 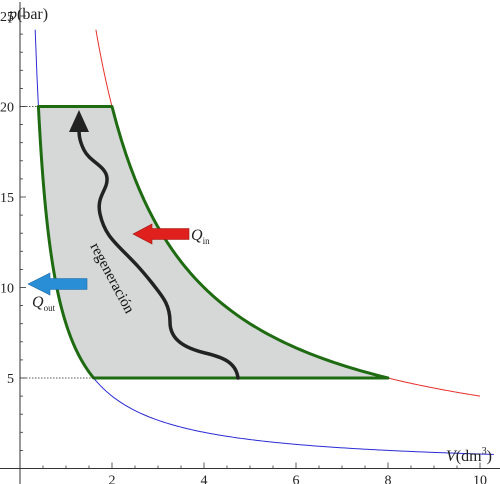 What do you see at coordinates (7, 17) in the screenshot?
I see `y-tick-label: 25` at bounding box center [7, 17].